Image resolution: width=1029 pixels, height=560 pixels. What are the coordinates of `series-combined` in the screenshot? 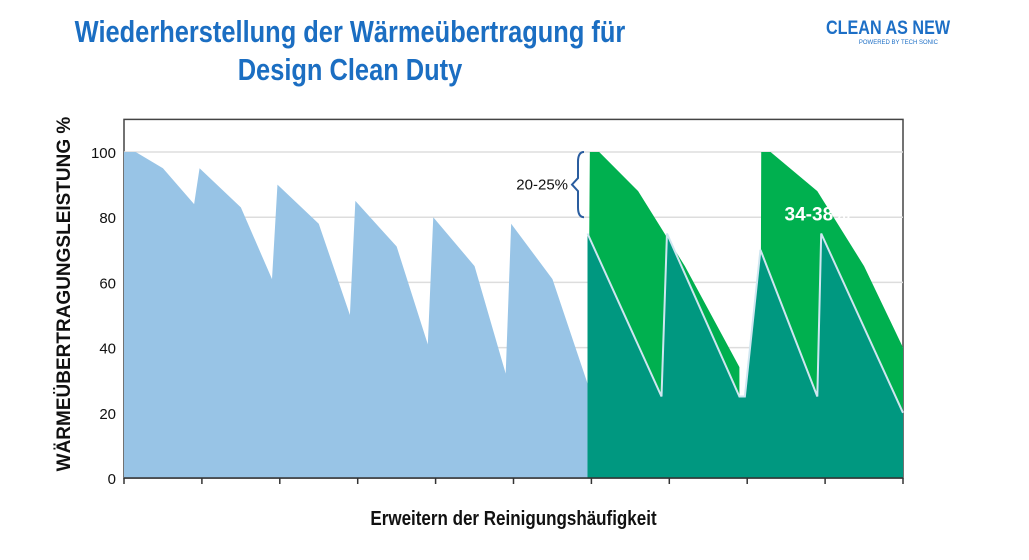 It's located at (745, 355).